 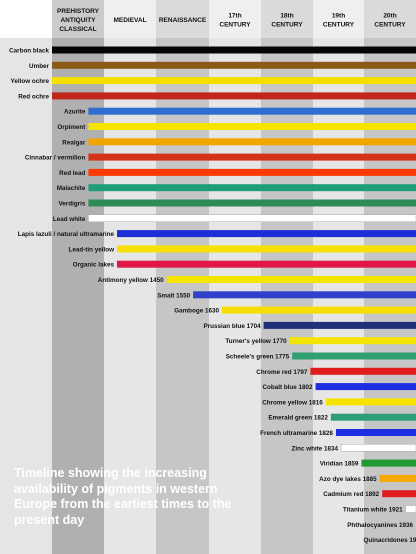 What do you see at coordinates (75, 112) in the screenshot?
I see `pigment-label: Azurite` at bounding box center [75, 112].